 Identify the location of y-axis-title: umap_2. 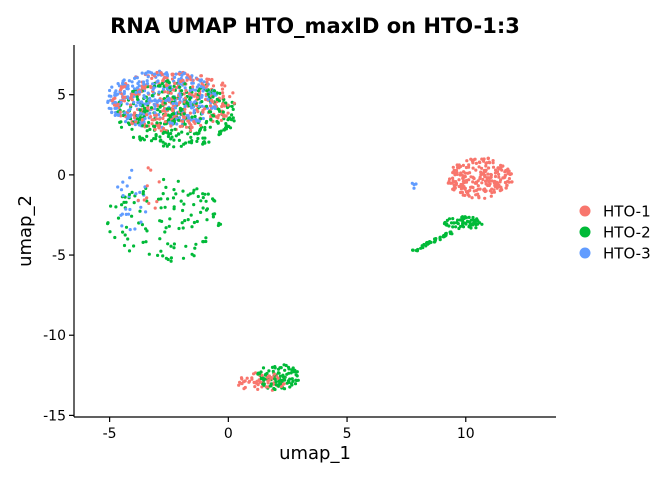
(25, 231).